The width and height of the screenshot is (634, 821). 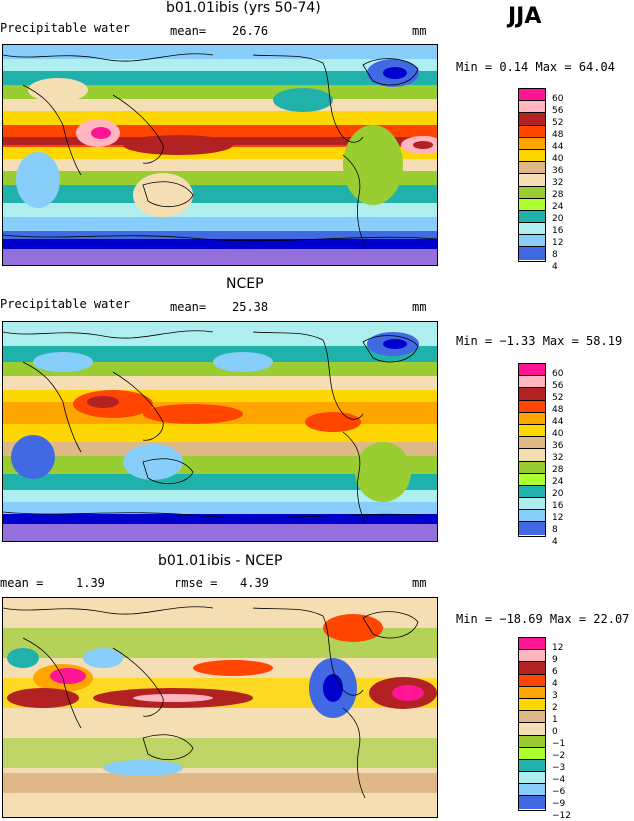 What do you see at coordinates (245, 284) in the screenshot?
I see `panel-title: NCEP` at bounding box center [245, 284].